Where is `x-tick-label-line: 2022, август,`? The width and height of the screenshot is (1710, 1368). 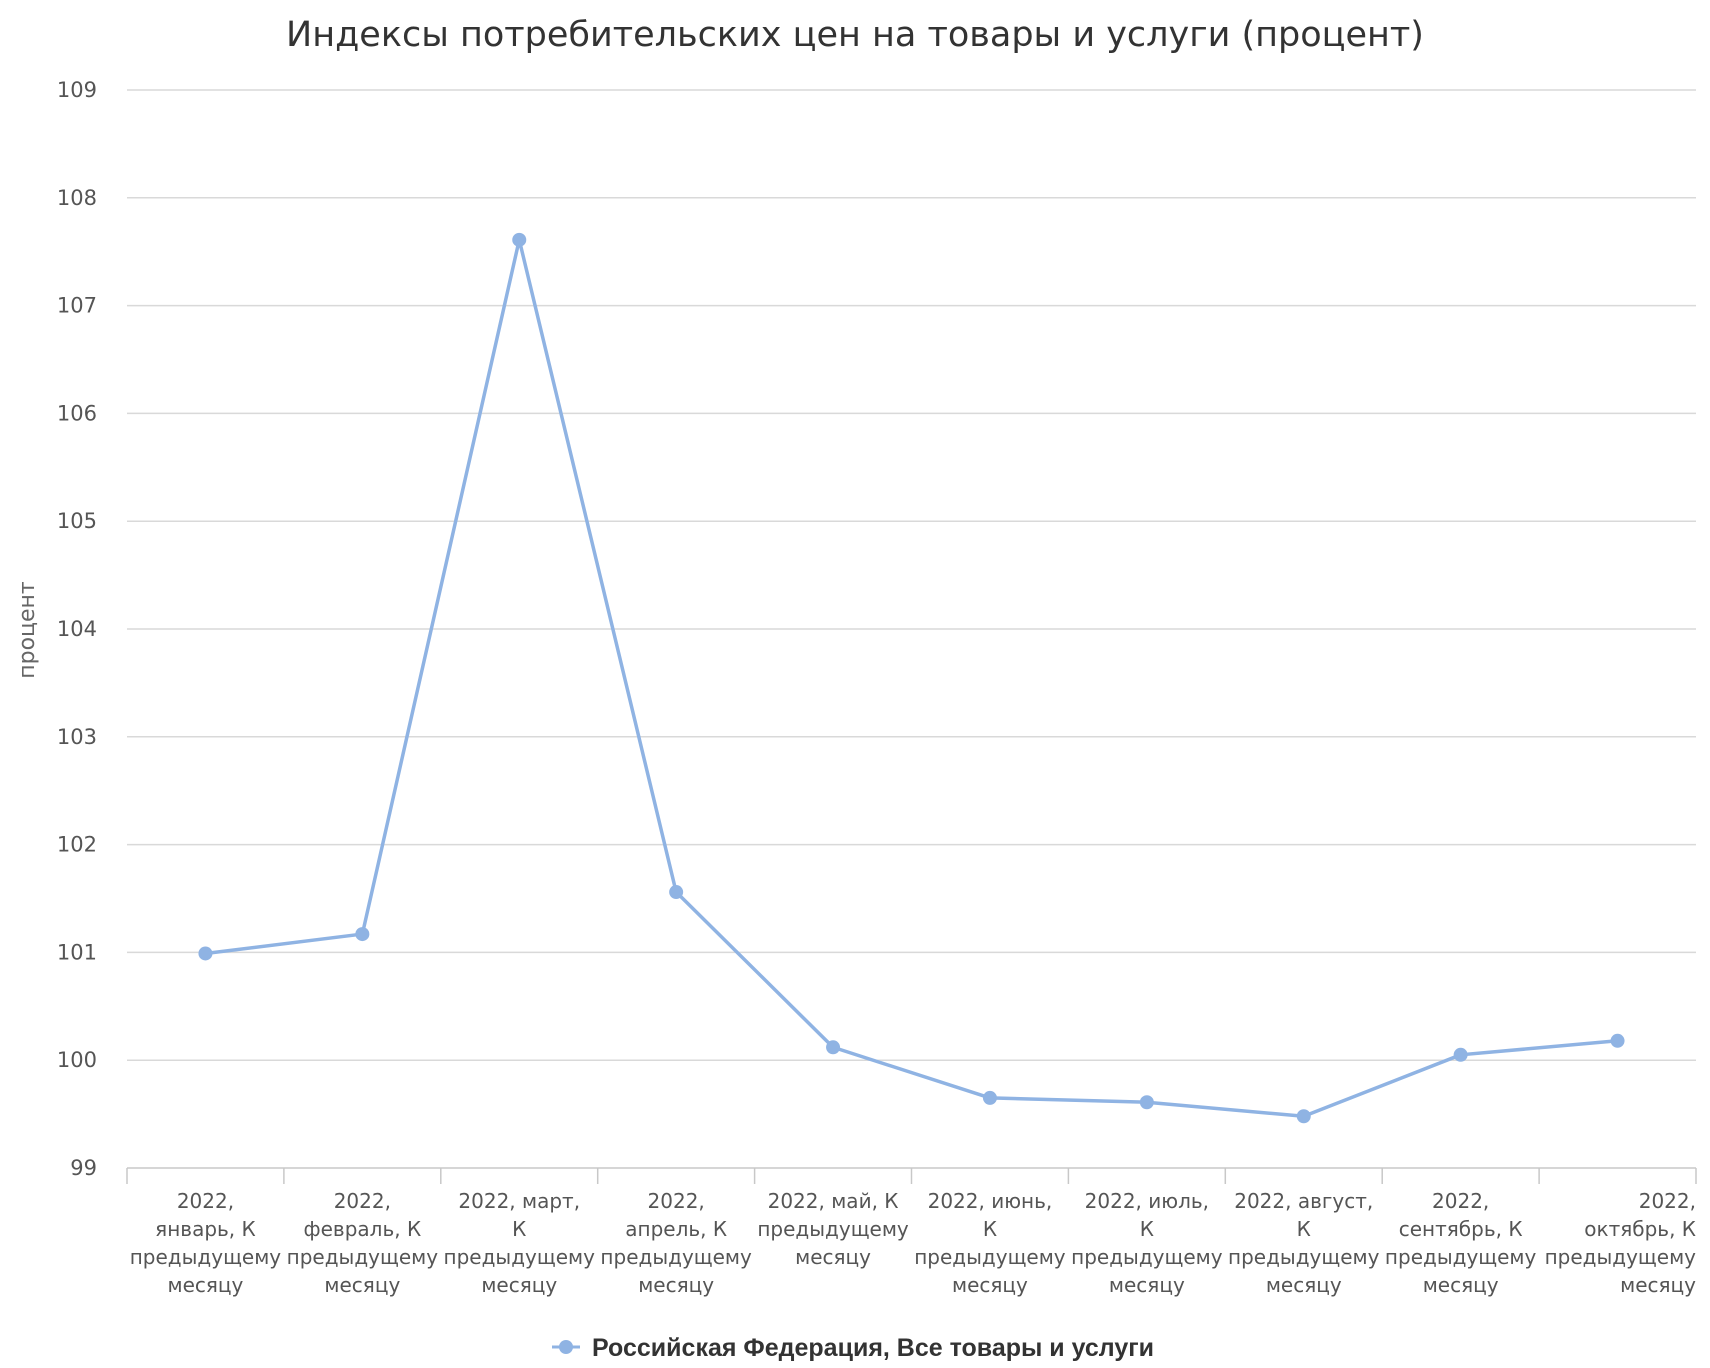
x-tick-label-line: 2022, август, is located at coordinates (1303, 1201).